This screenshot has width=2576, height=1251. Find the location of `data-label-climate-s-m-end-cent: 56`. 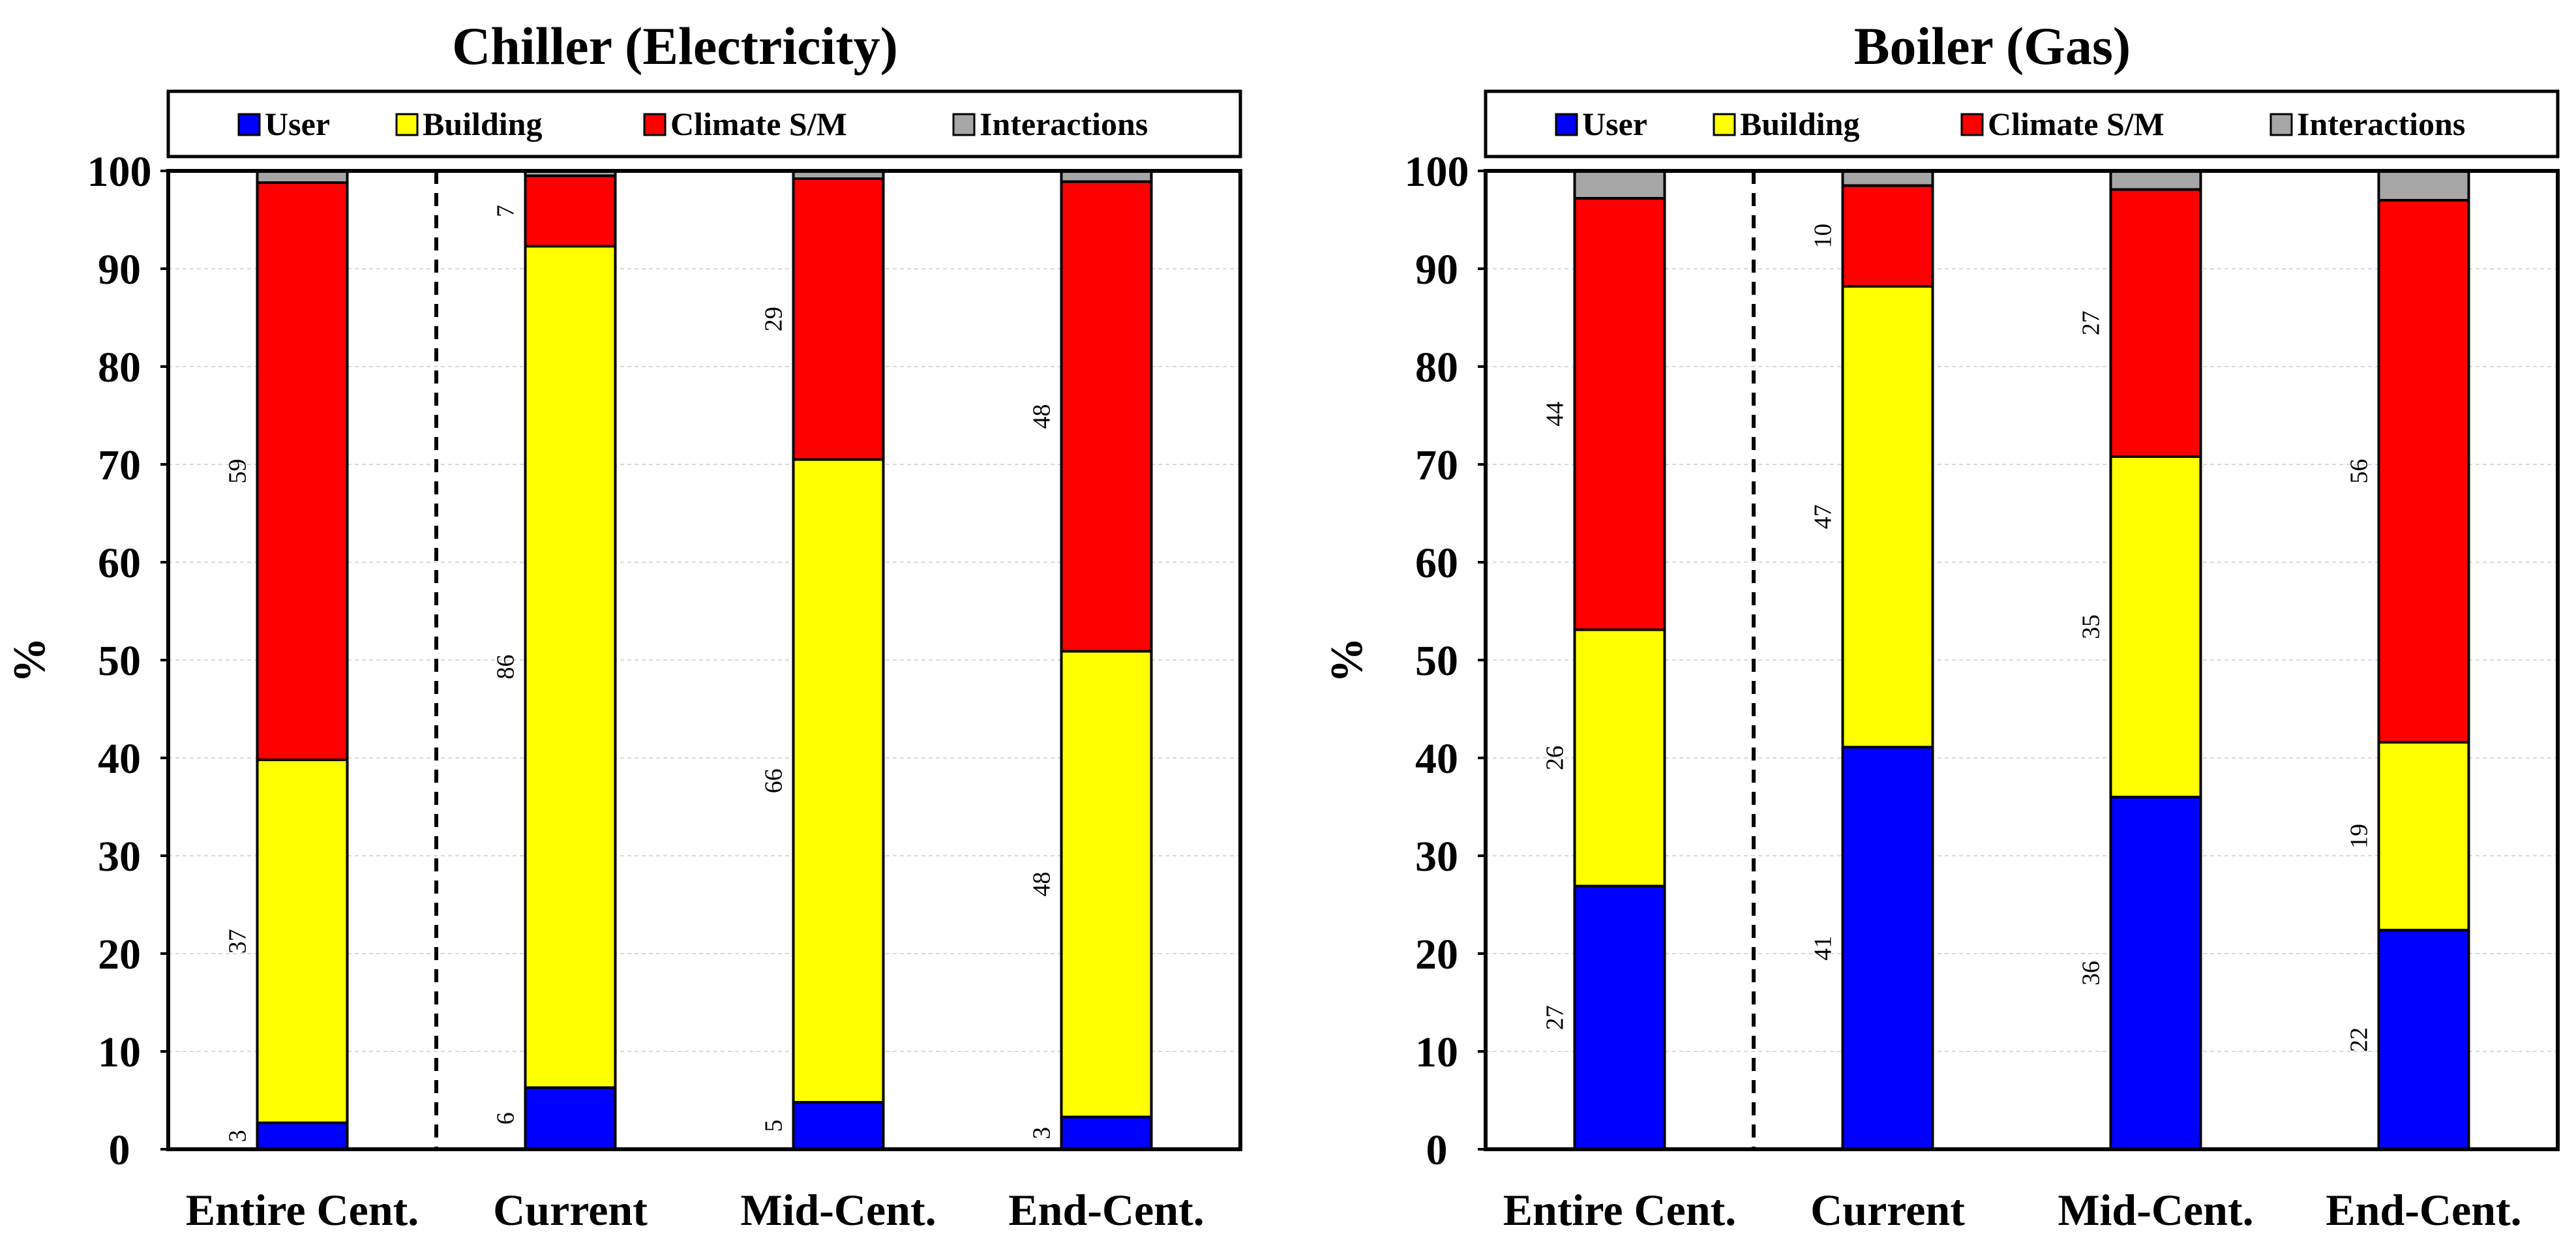

data-label-climate-s-m-end-cent: 56 is located at coordinates (2359, 472).